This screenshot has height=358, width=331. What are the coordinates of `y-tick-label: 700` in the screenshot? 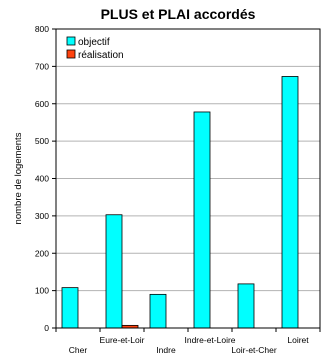 It's located at (42, 66).